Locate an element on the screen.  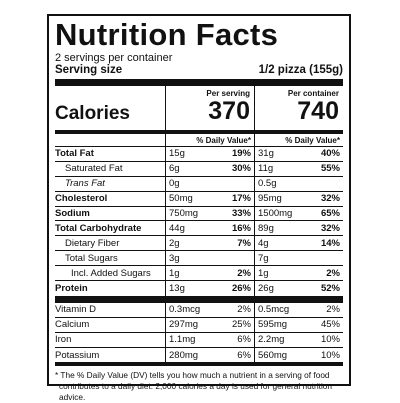
amount-per-serving: 0g is located at coordinates (174, 184).